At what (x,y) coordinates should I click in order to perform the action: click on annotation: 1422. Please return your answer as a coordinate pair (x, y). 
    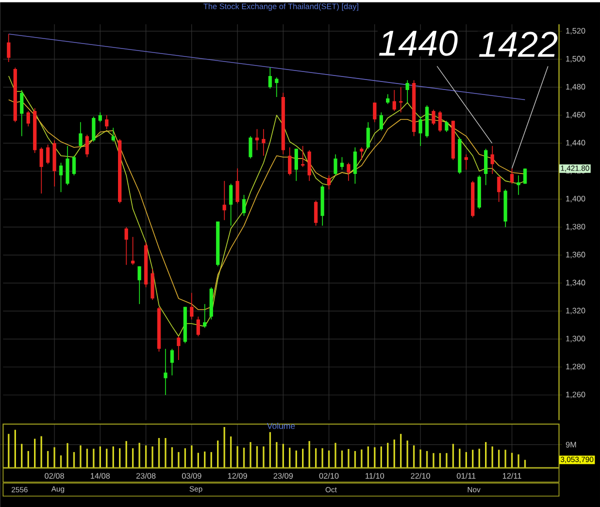
    Looking at the image, I should click on (518, 44).